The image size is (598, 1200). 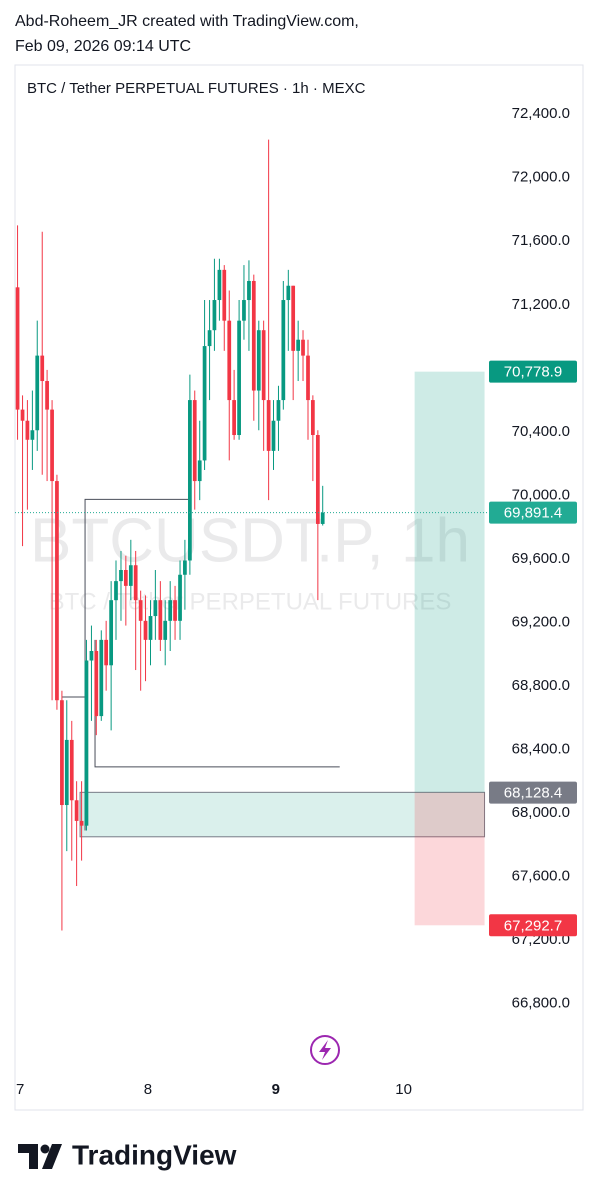 What do you see at coordinates (103, 46) in the screenshot?
I see `timestamp: Feb 09, 2026 09:14 UTC` at bounding box center [103, 46].